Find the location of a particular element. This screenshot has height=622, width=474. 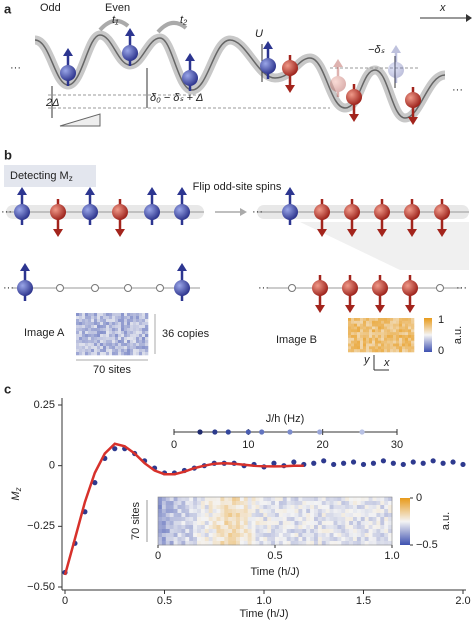

frequency-tick-label: 0 is located at coordinates (174, 445).